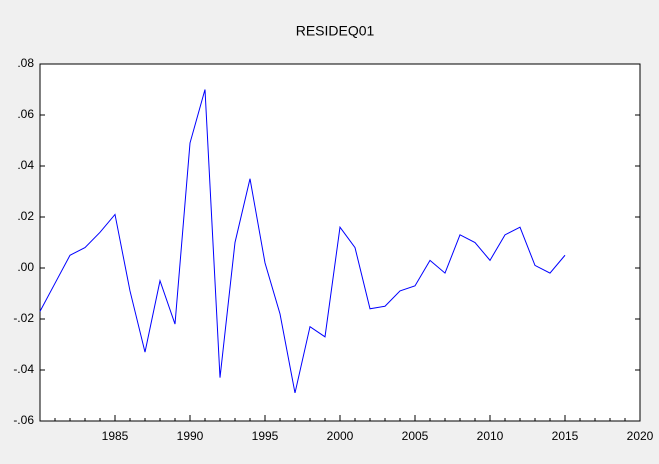 Image resolution: width=659 pixels, height=464 pixels. Describe the element at coordinates (265, 436) in the screenshot. I see `x-tick-label: 1995` at that location.